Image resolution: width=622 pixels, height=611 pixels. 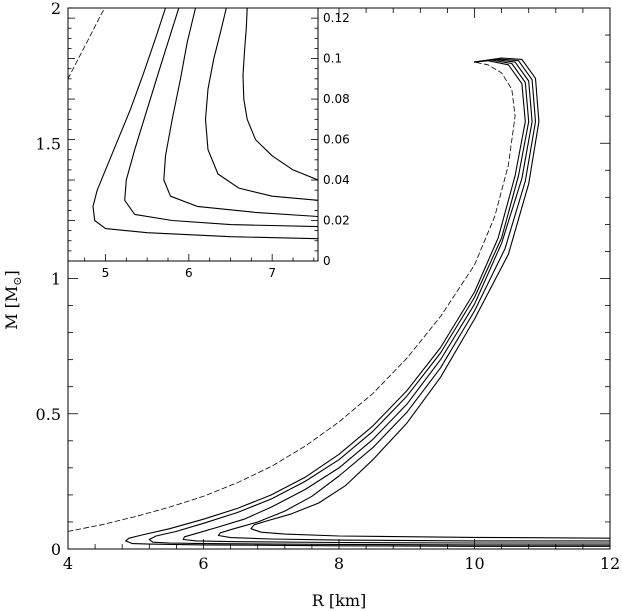 I want to click on y-axis-title-close: ], so click(x=11, y=273).